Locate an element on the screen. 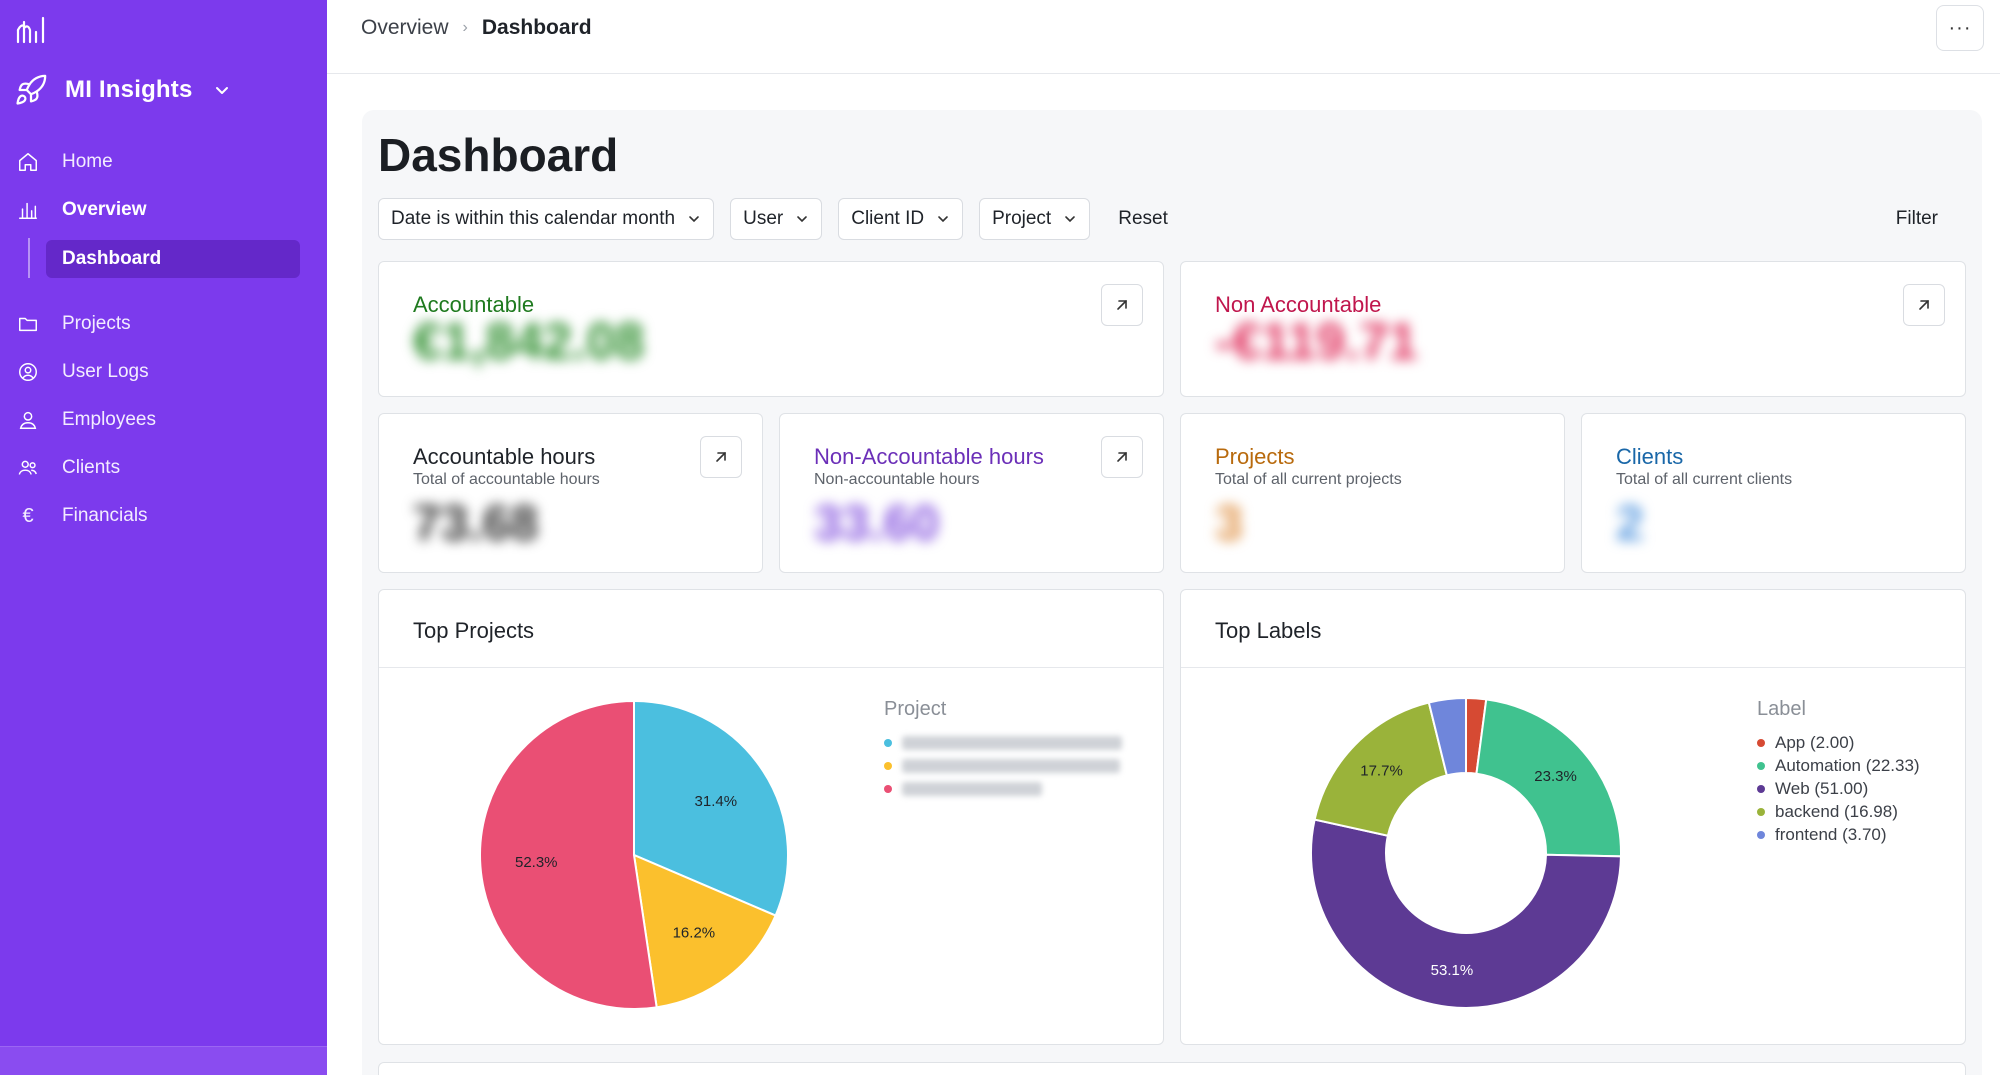 This screenshot has height=1075, width=2000. legend-item: frontend (3.70) is located at coordinates (1838, 834).